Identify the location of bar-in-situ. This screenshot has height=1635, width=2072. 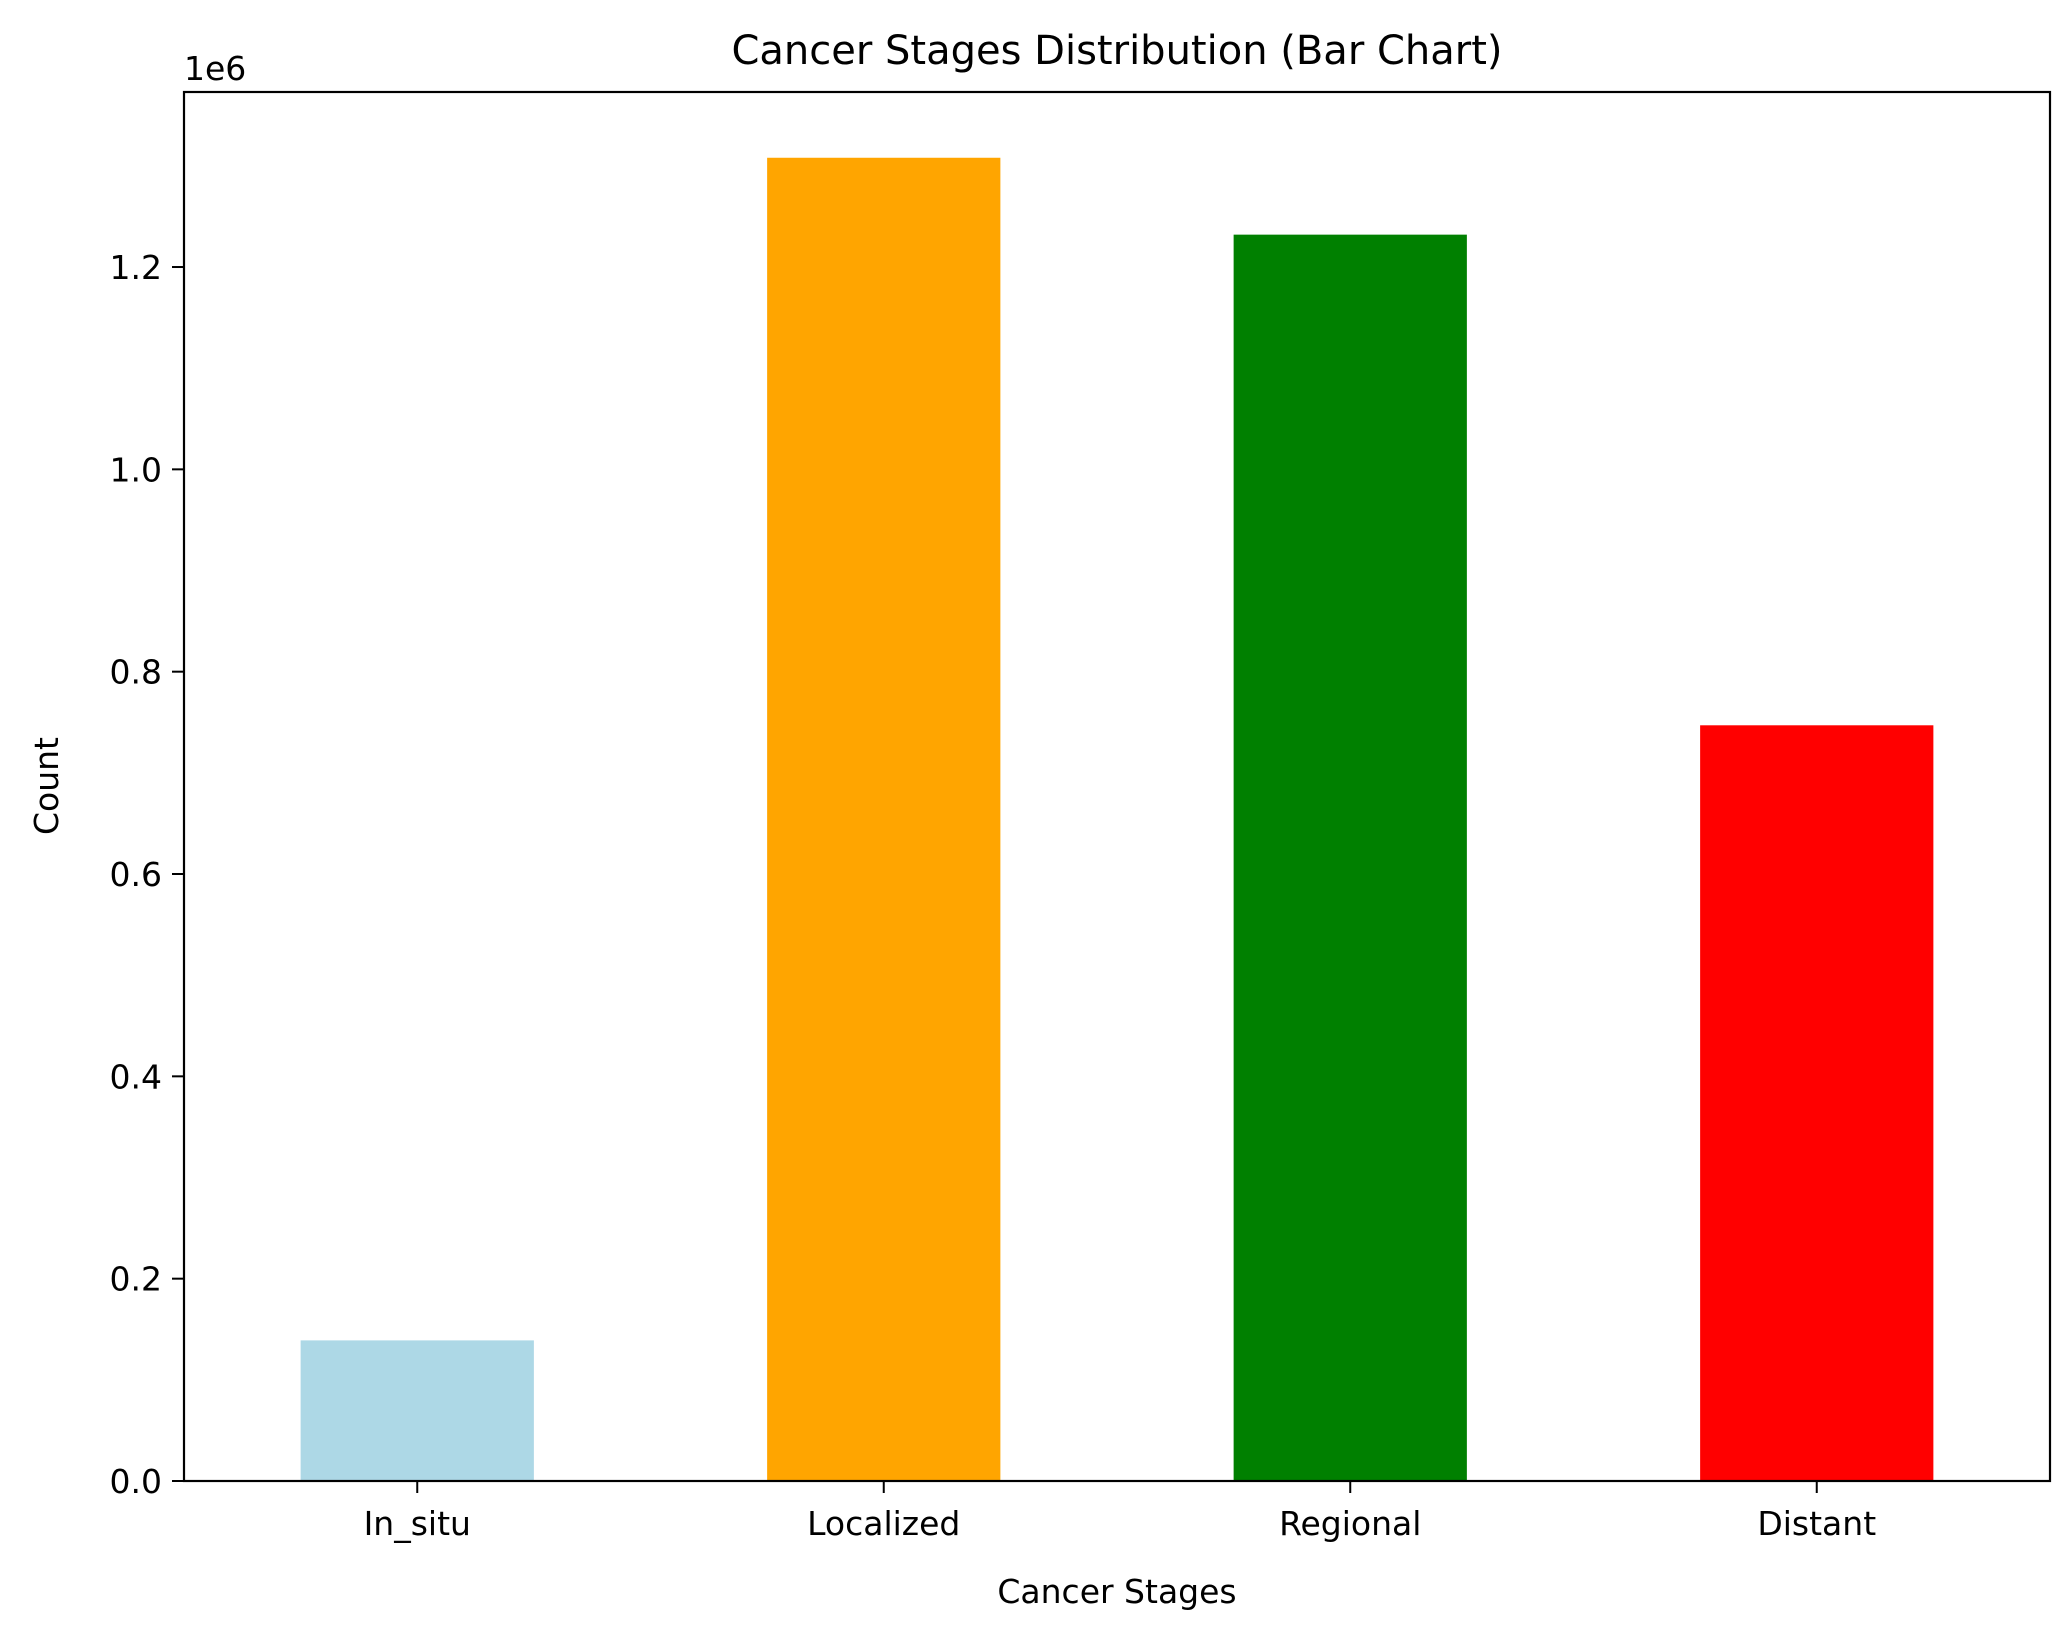
(417, 1410).